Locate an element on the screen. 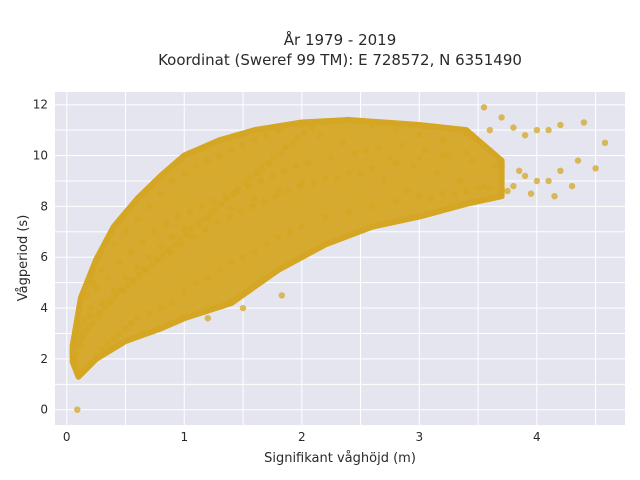 The height and width of the screenshot is (480, 640). y-tick-label: 12 is located at coordinates (40, 105).